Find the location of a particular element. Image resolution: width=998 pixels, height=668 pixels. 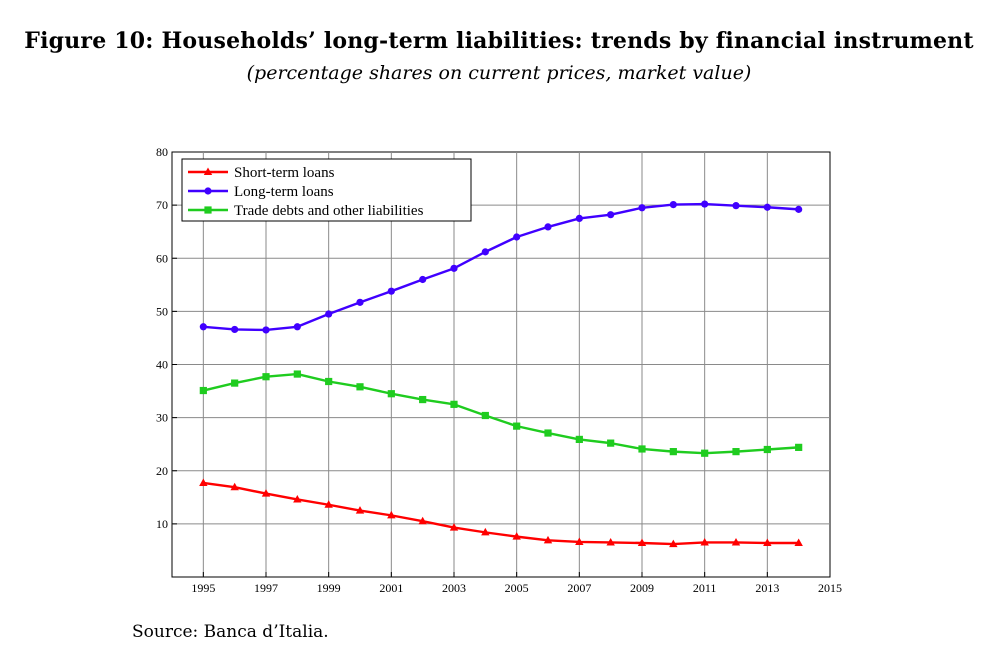

long-term-loans-line is located at coordinates (501, 267).